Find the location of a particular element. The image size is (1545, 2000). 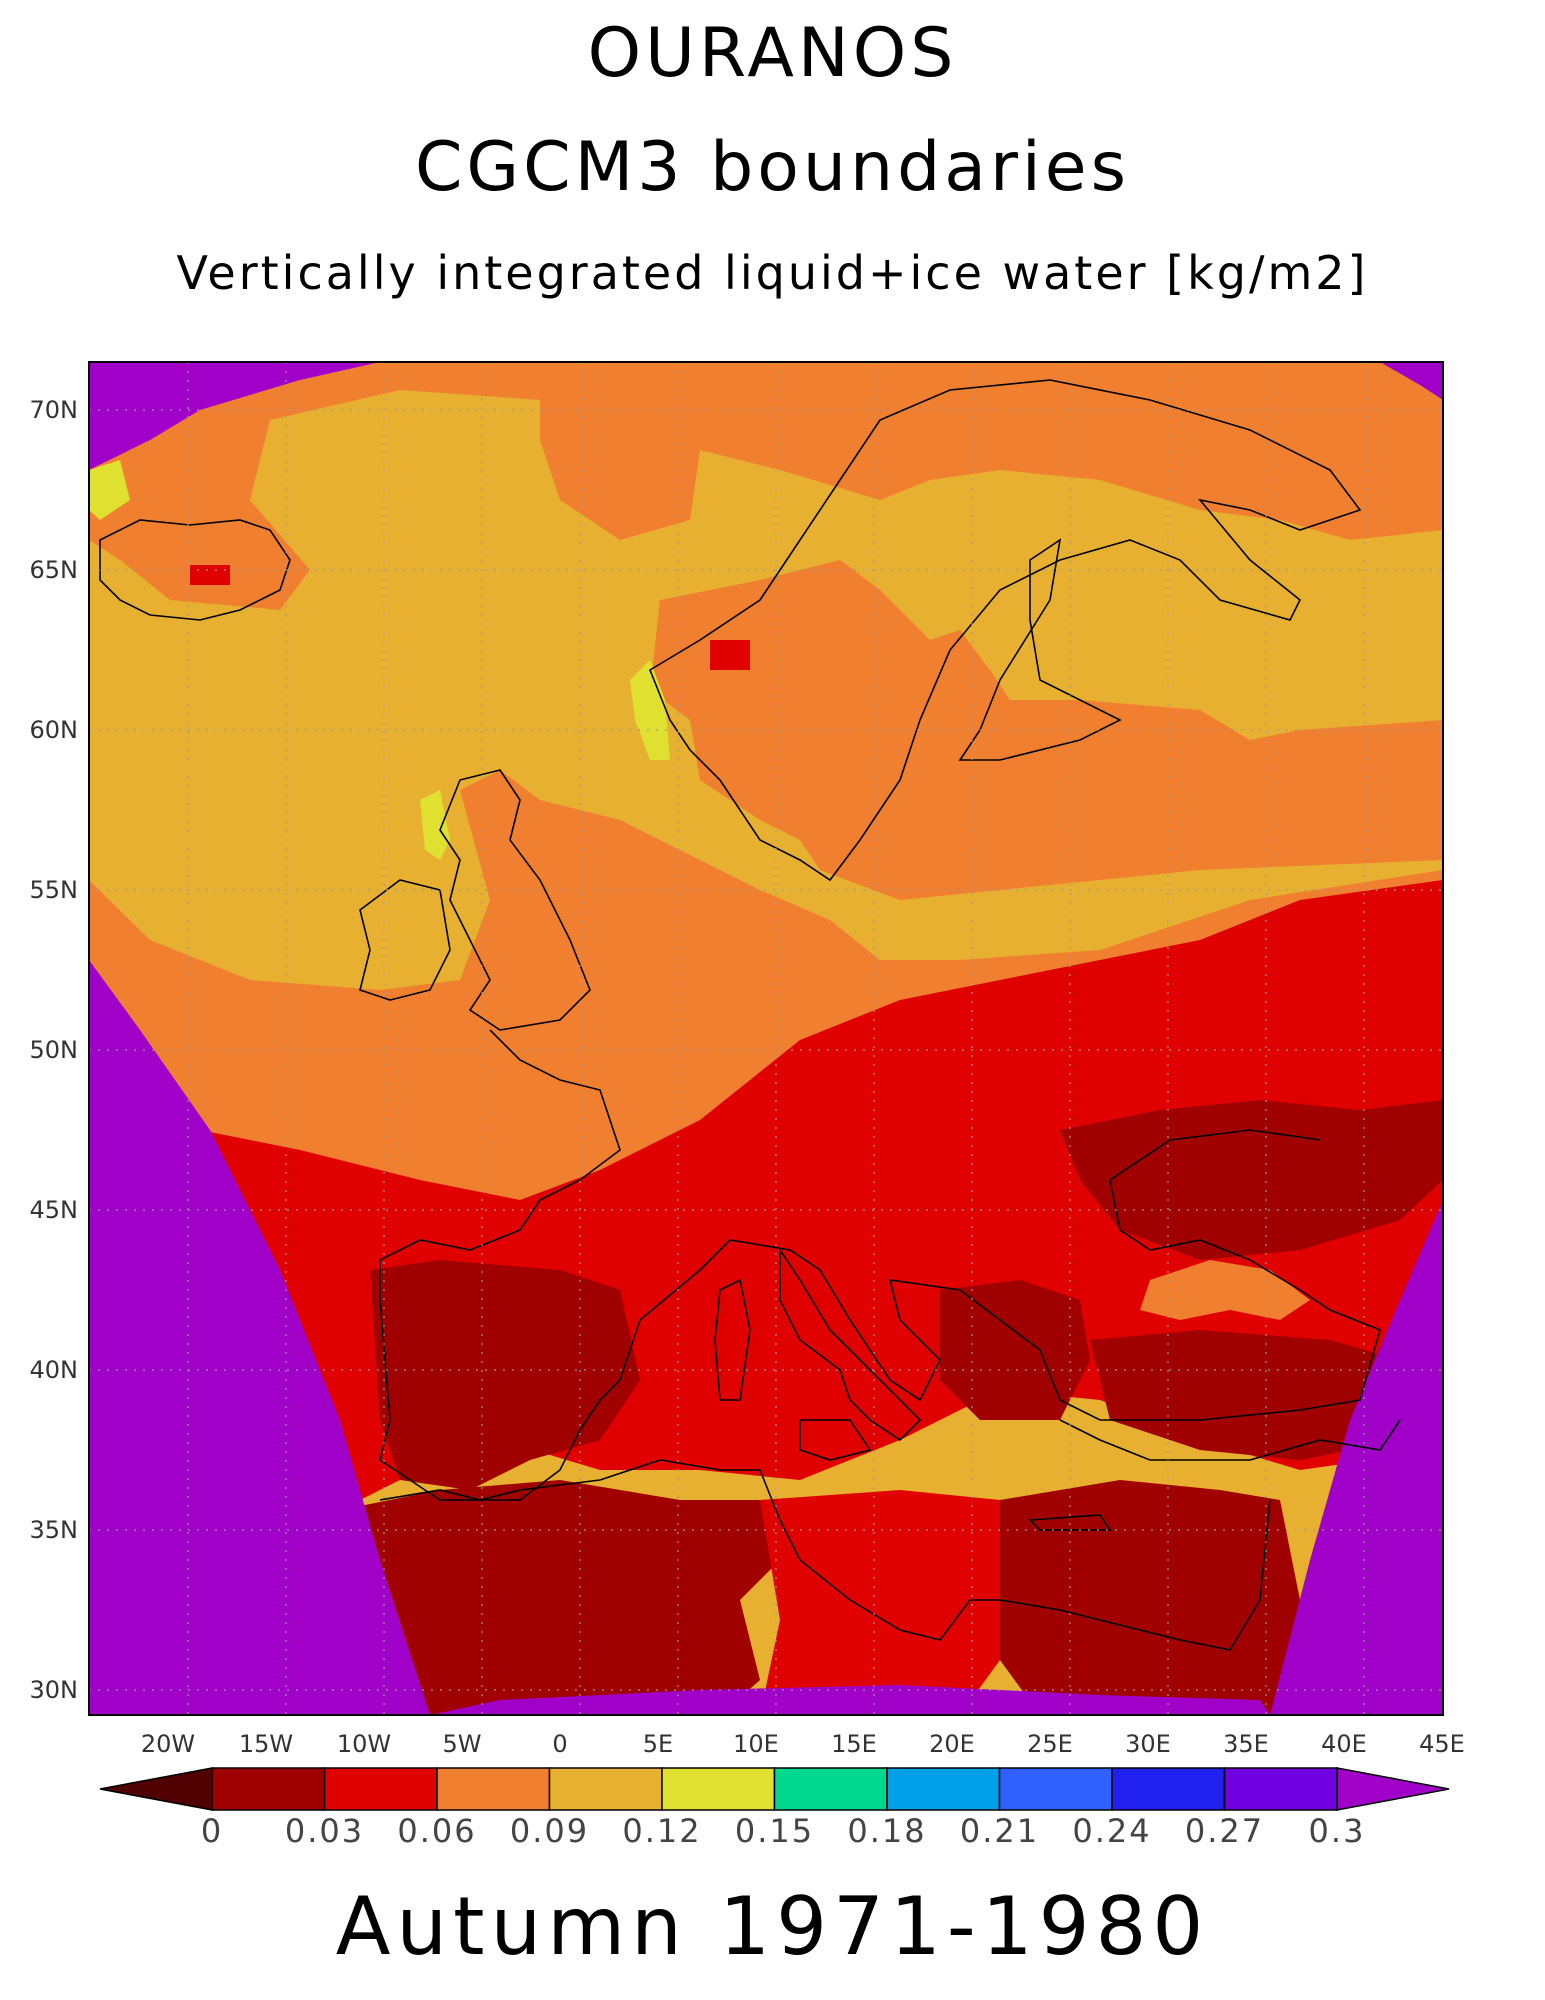

lon-tick-label: 0 is located at coordinates (559, 1744).